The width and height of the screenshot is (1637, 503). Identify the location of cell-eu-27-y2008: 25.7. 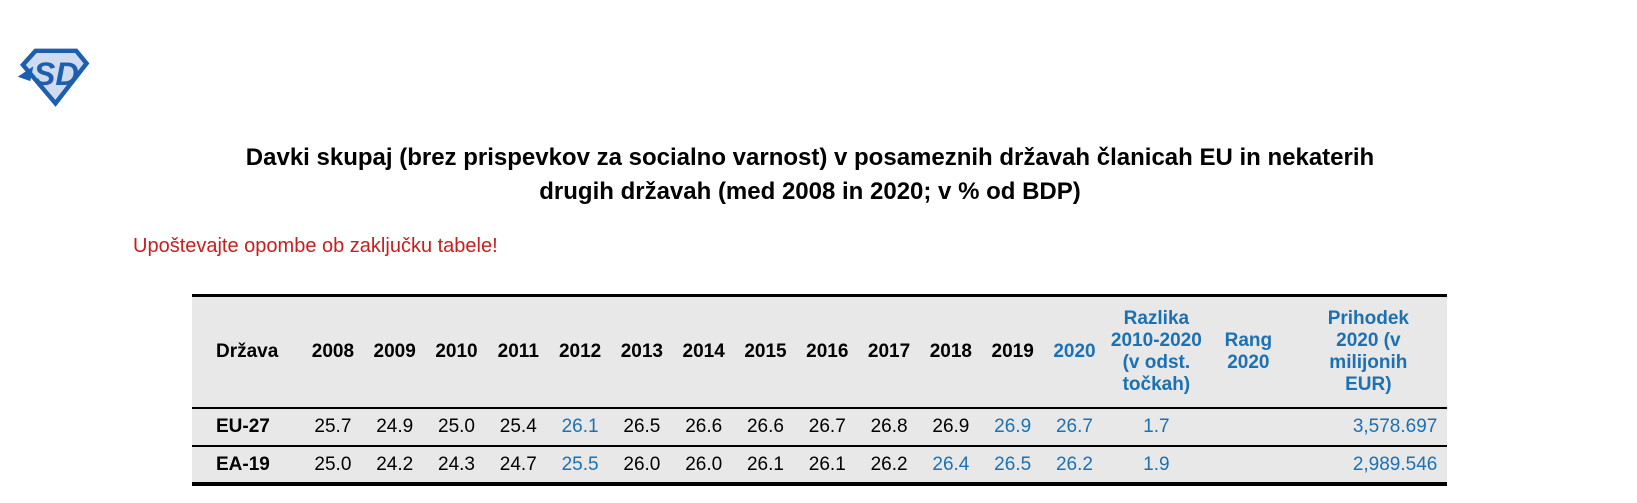
(333, 426).